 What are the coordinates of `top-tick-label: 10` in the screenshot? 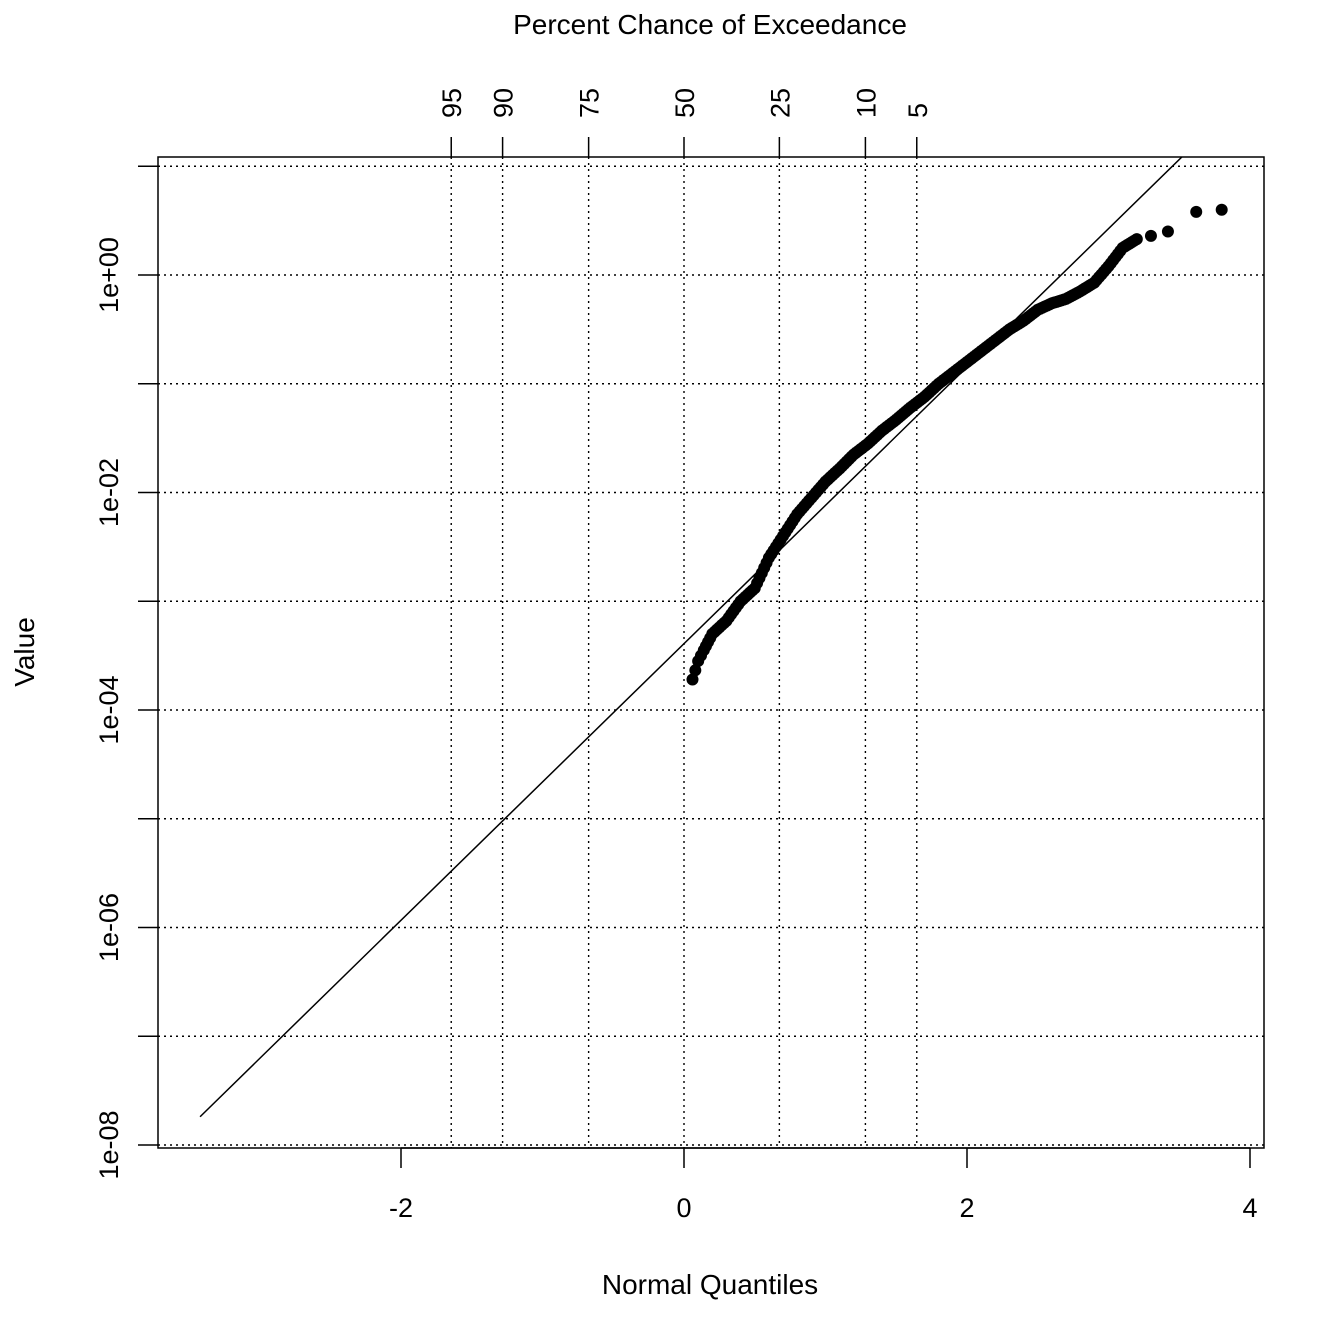 It's located at (866, 103).